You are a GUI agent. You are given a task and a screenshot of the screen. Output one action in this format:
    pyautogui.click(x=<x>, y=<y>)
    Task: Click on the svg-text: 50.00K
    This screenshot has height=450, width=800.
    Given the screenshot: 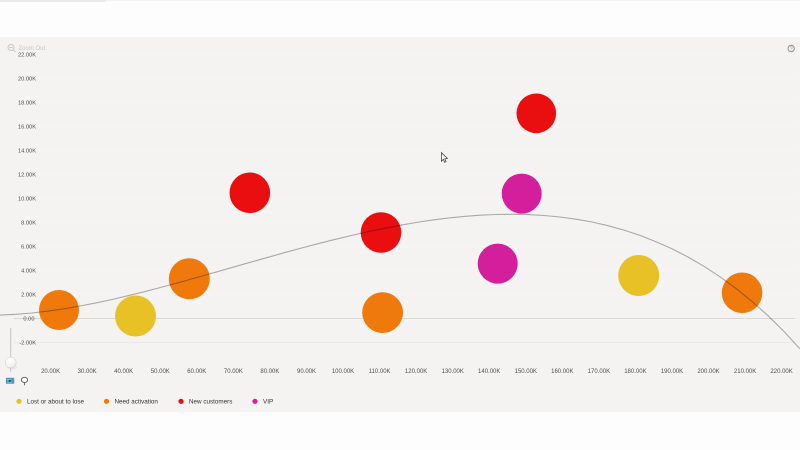 What is the action you would take?
    pyautogui.click(x=160, y=372)
    